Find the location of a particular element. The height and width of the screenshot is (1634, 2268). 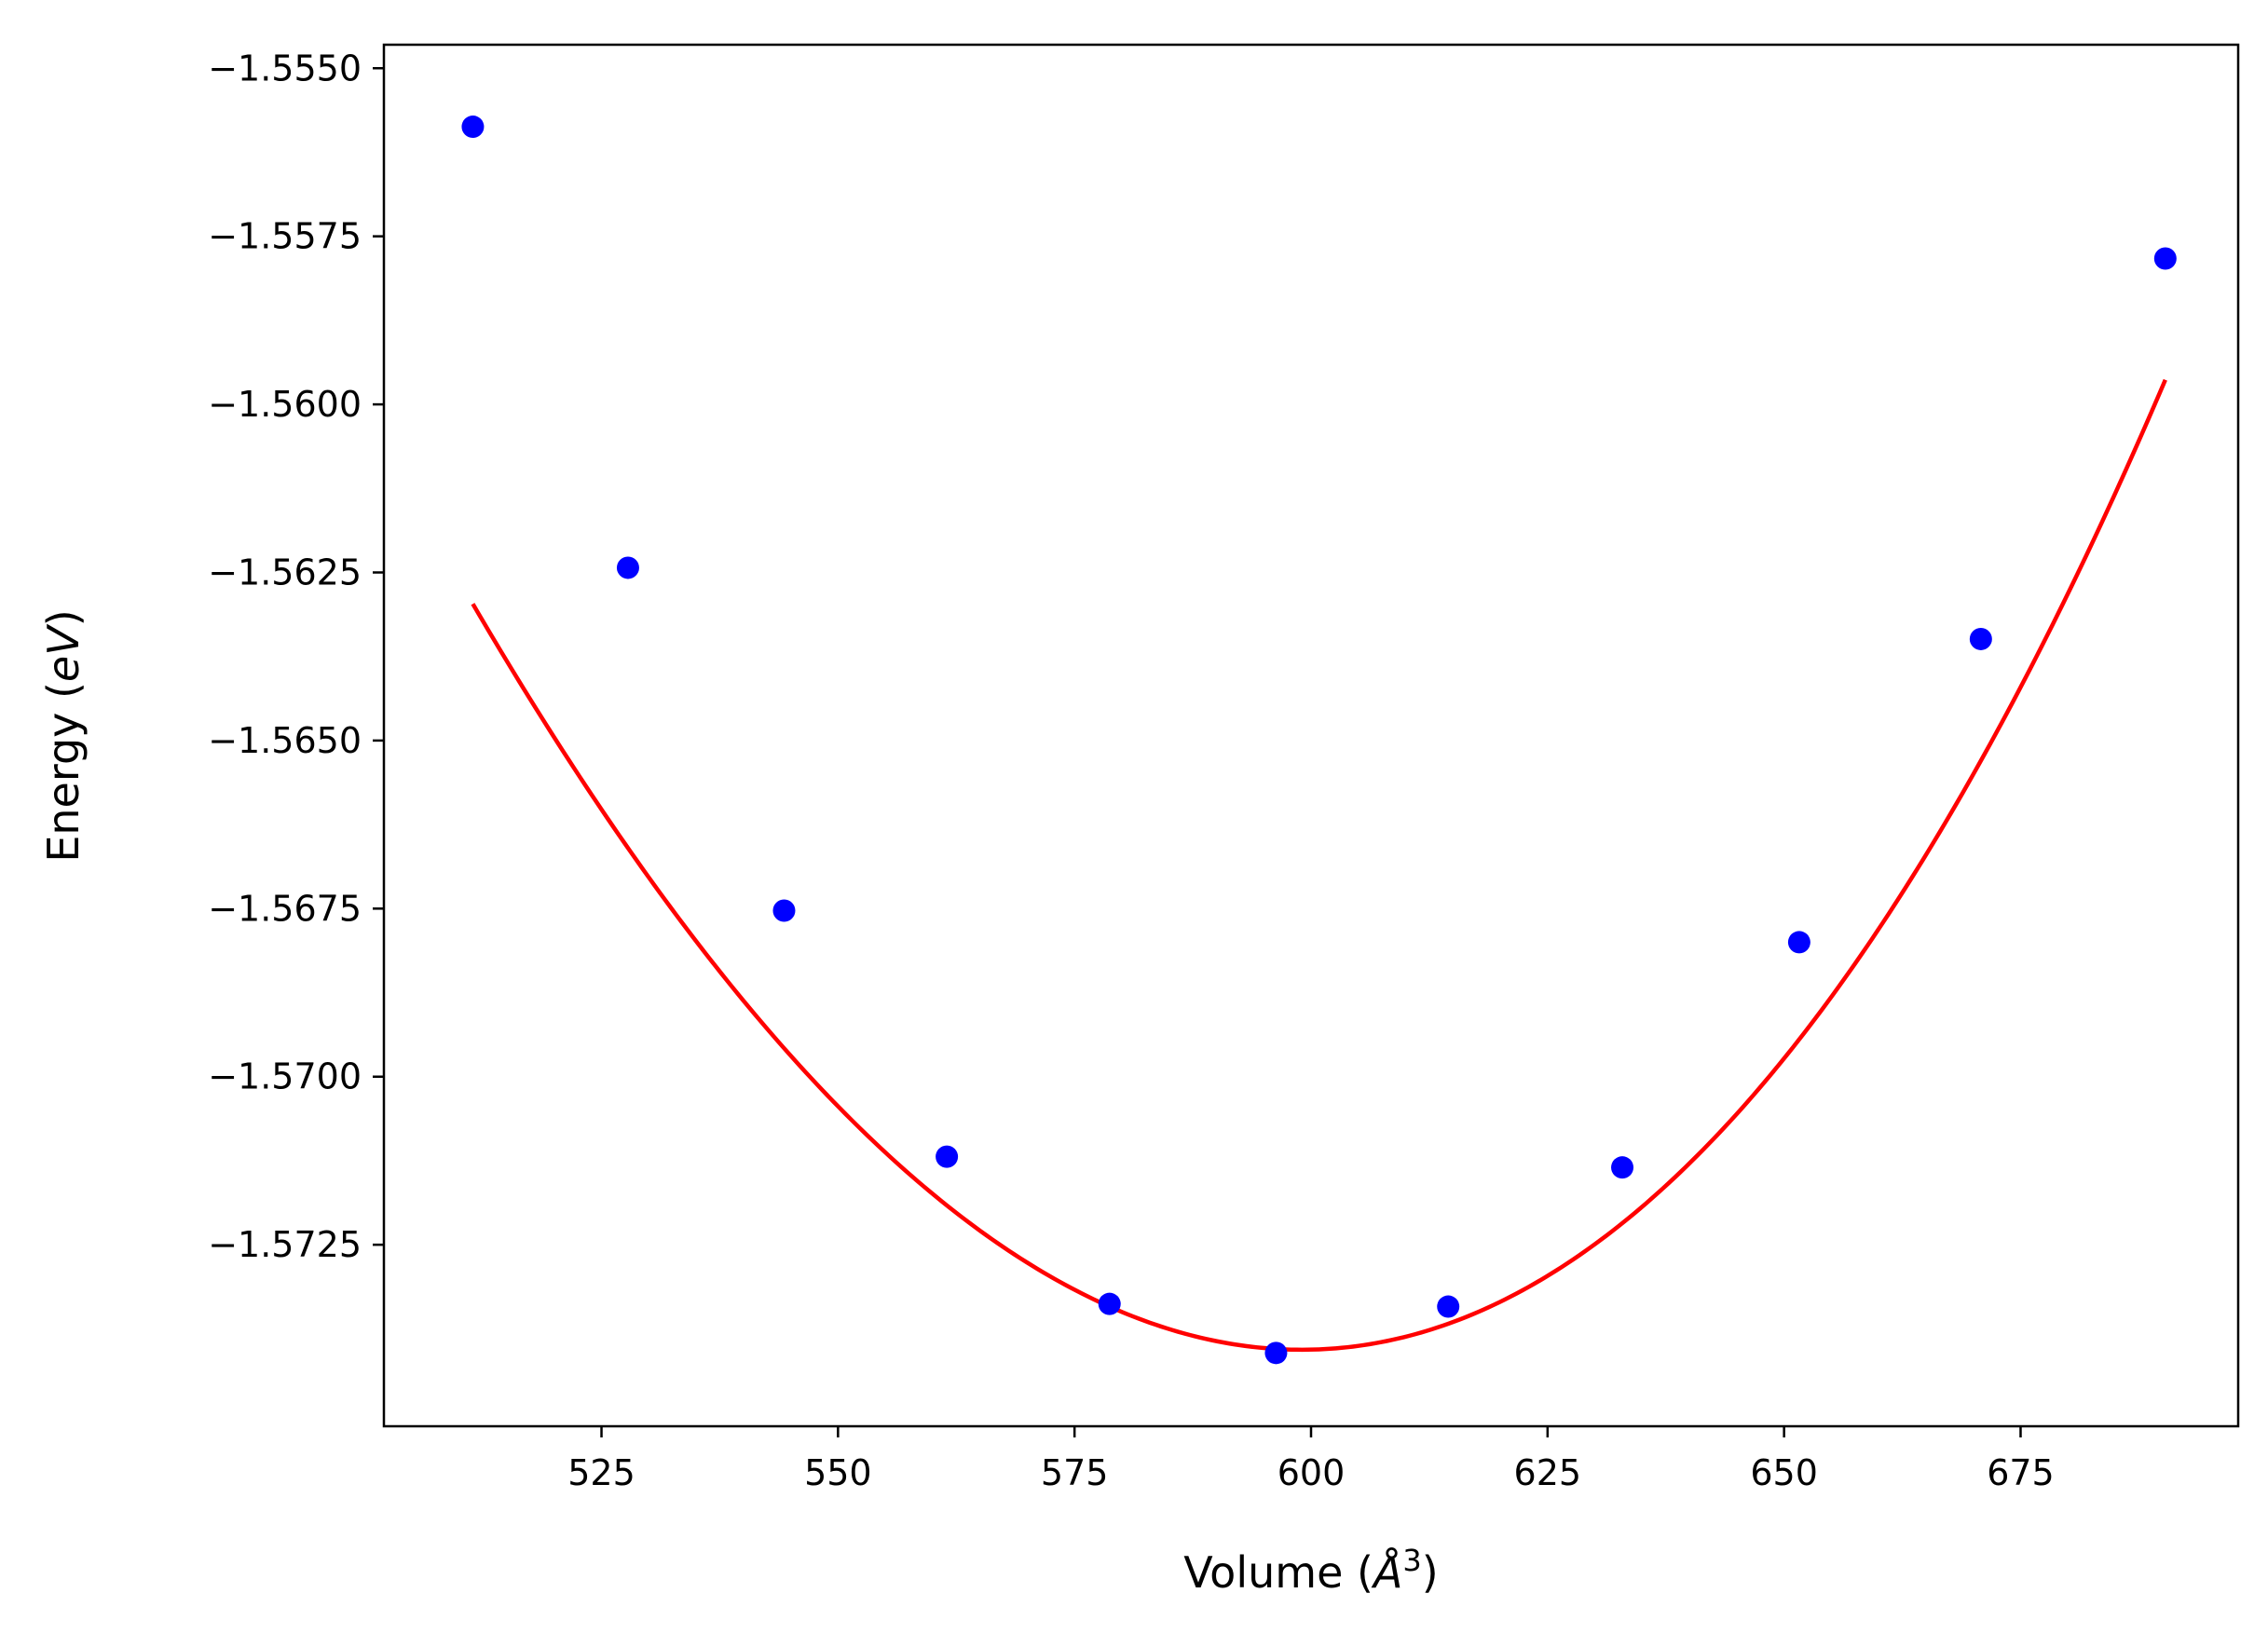

x-tick-label: 575 is located at coordinates (1075, 1473).